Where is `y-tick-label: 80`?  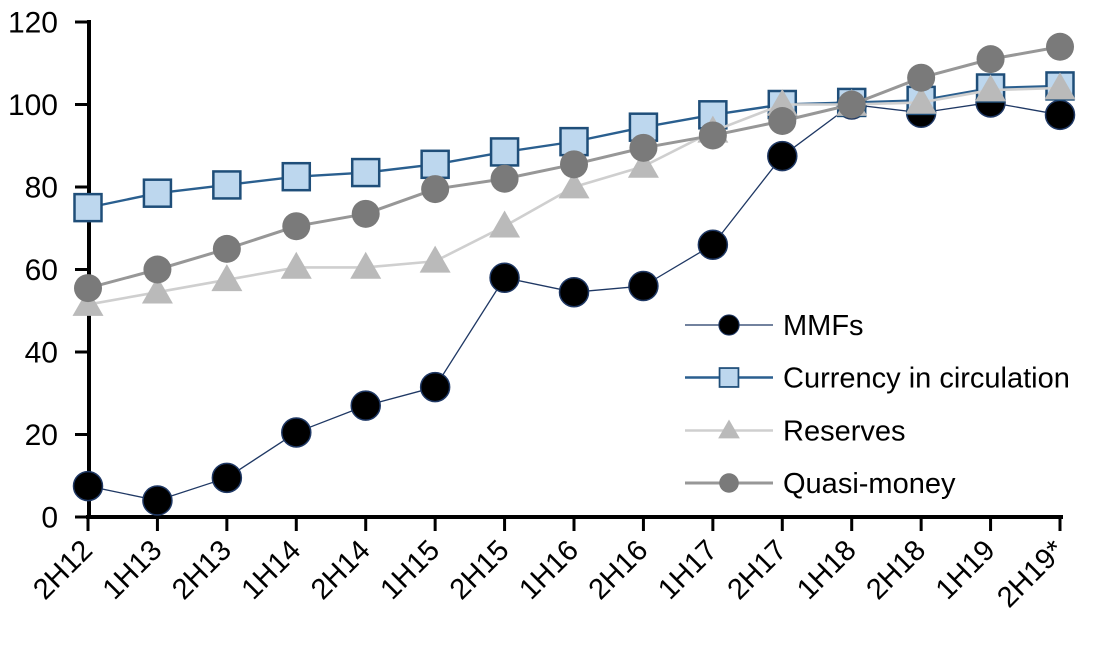
y-tick-label: 80 is located at coordinates (41, 188).